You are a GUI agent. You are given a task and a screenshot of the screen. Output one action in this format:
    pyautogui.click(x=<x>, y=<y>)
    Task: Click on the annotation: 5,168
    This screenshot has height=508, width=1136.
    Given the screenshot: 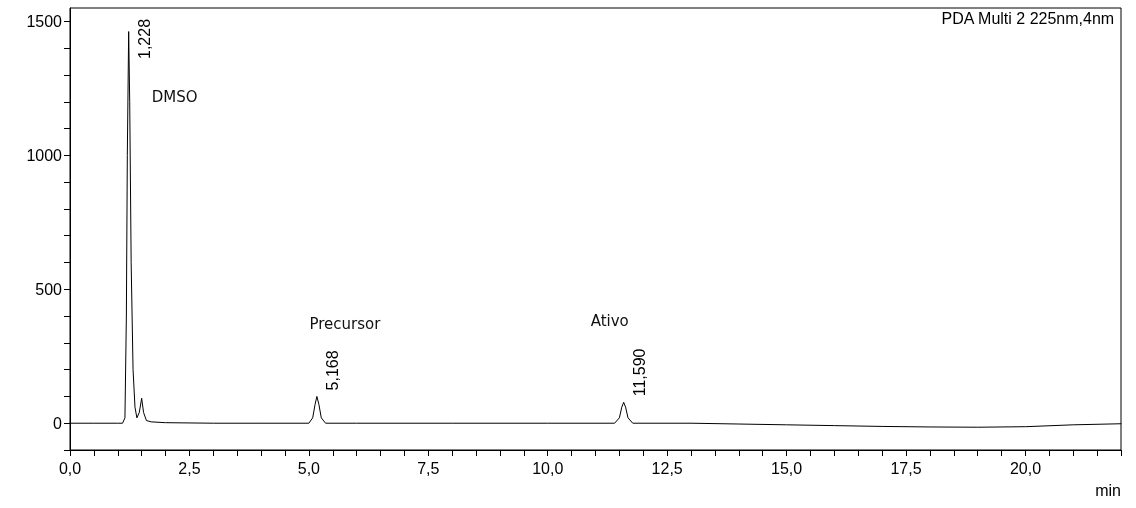 What is the action you would take?
    pyautogui.click(x=333, y=370)
    